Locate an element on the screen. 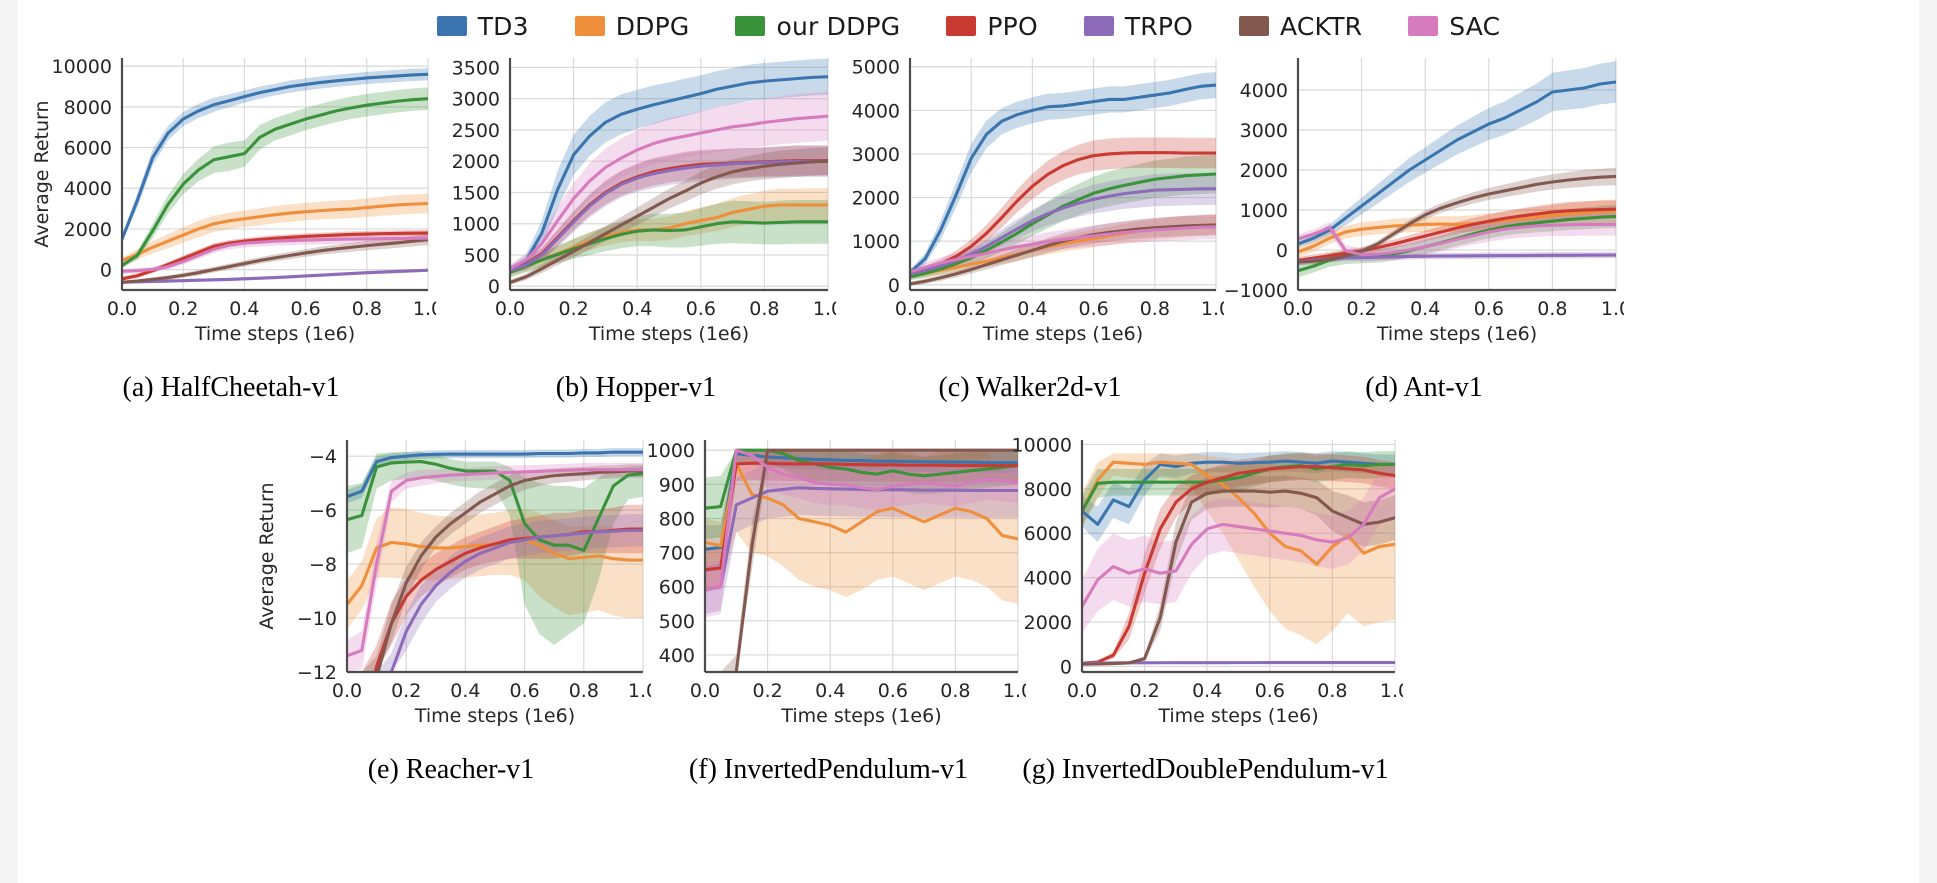  legend-label: DDPG is located at coordinates (652, 26).